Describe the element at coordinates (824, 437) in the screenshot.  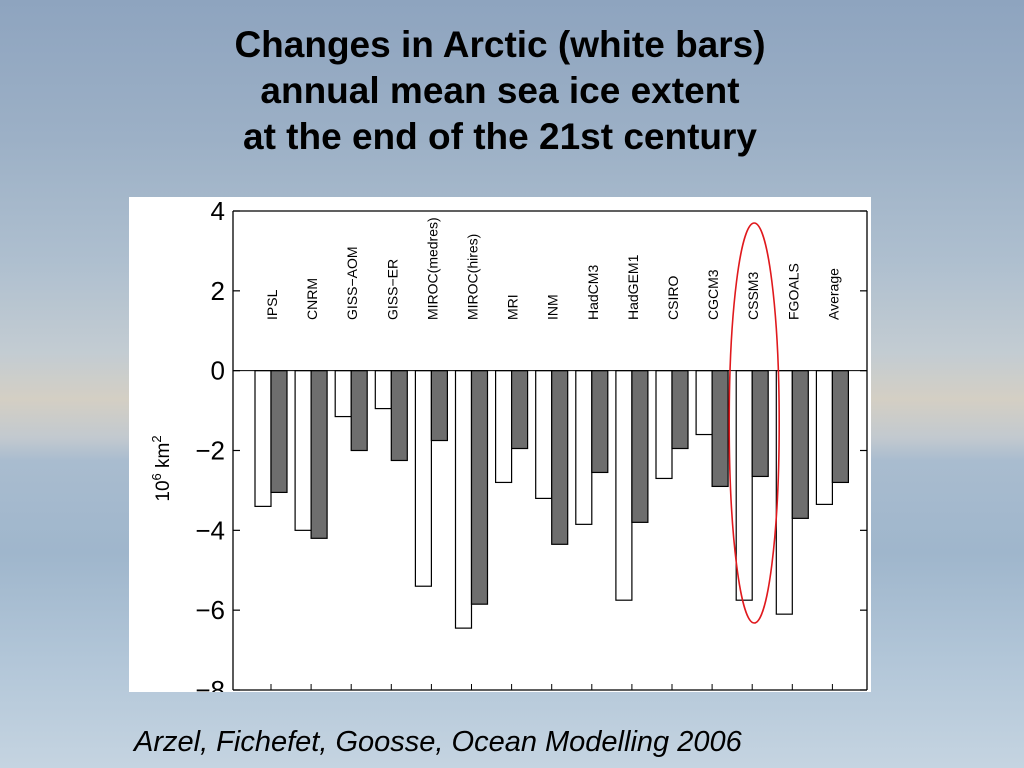
I see `bar-average-s1` at that location.